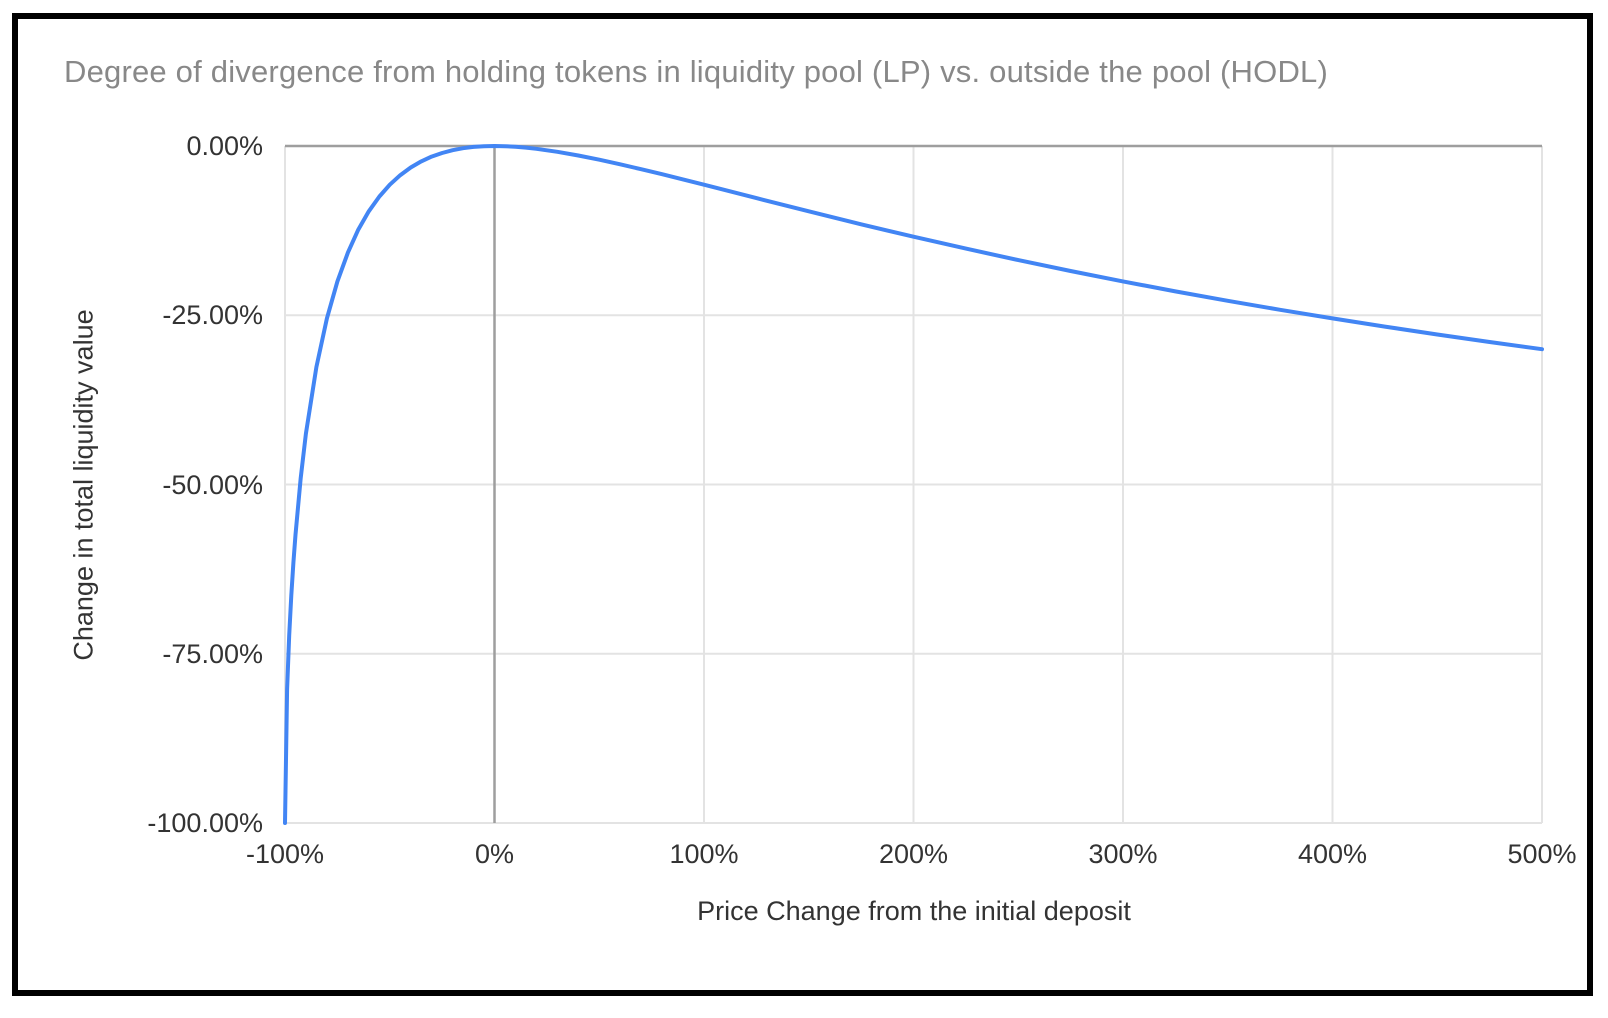 The width and height of the screenshot is (1608, 1018). I want to click on y-axis-title: Change in total liquidity value, so click(83, 485).